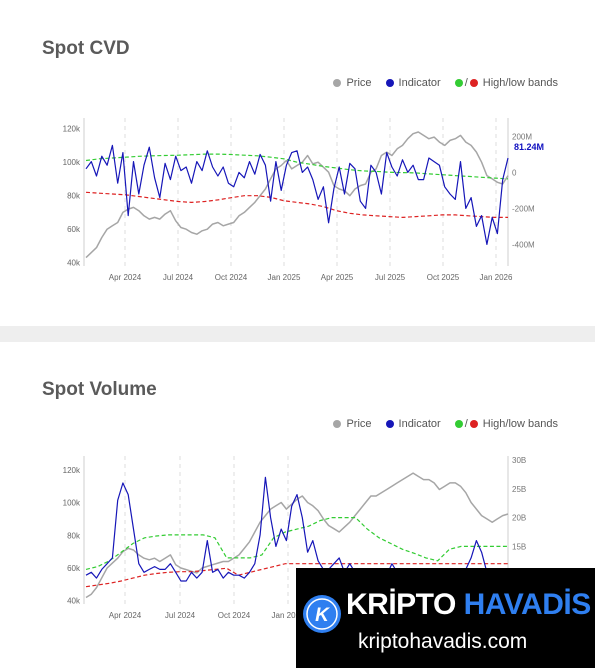 The height and width of the screenshot is (668, 595). I want to click on y-right-tick-label: -400M, so click(523, 244).